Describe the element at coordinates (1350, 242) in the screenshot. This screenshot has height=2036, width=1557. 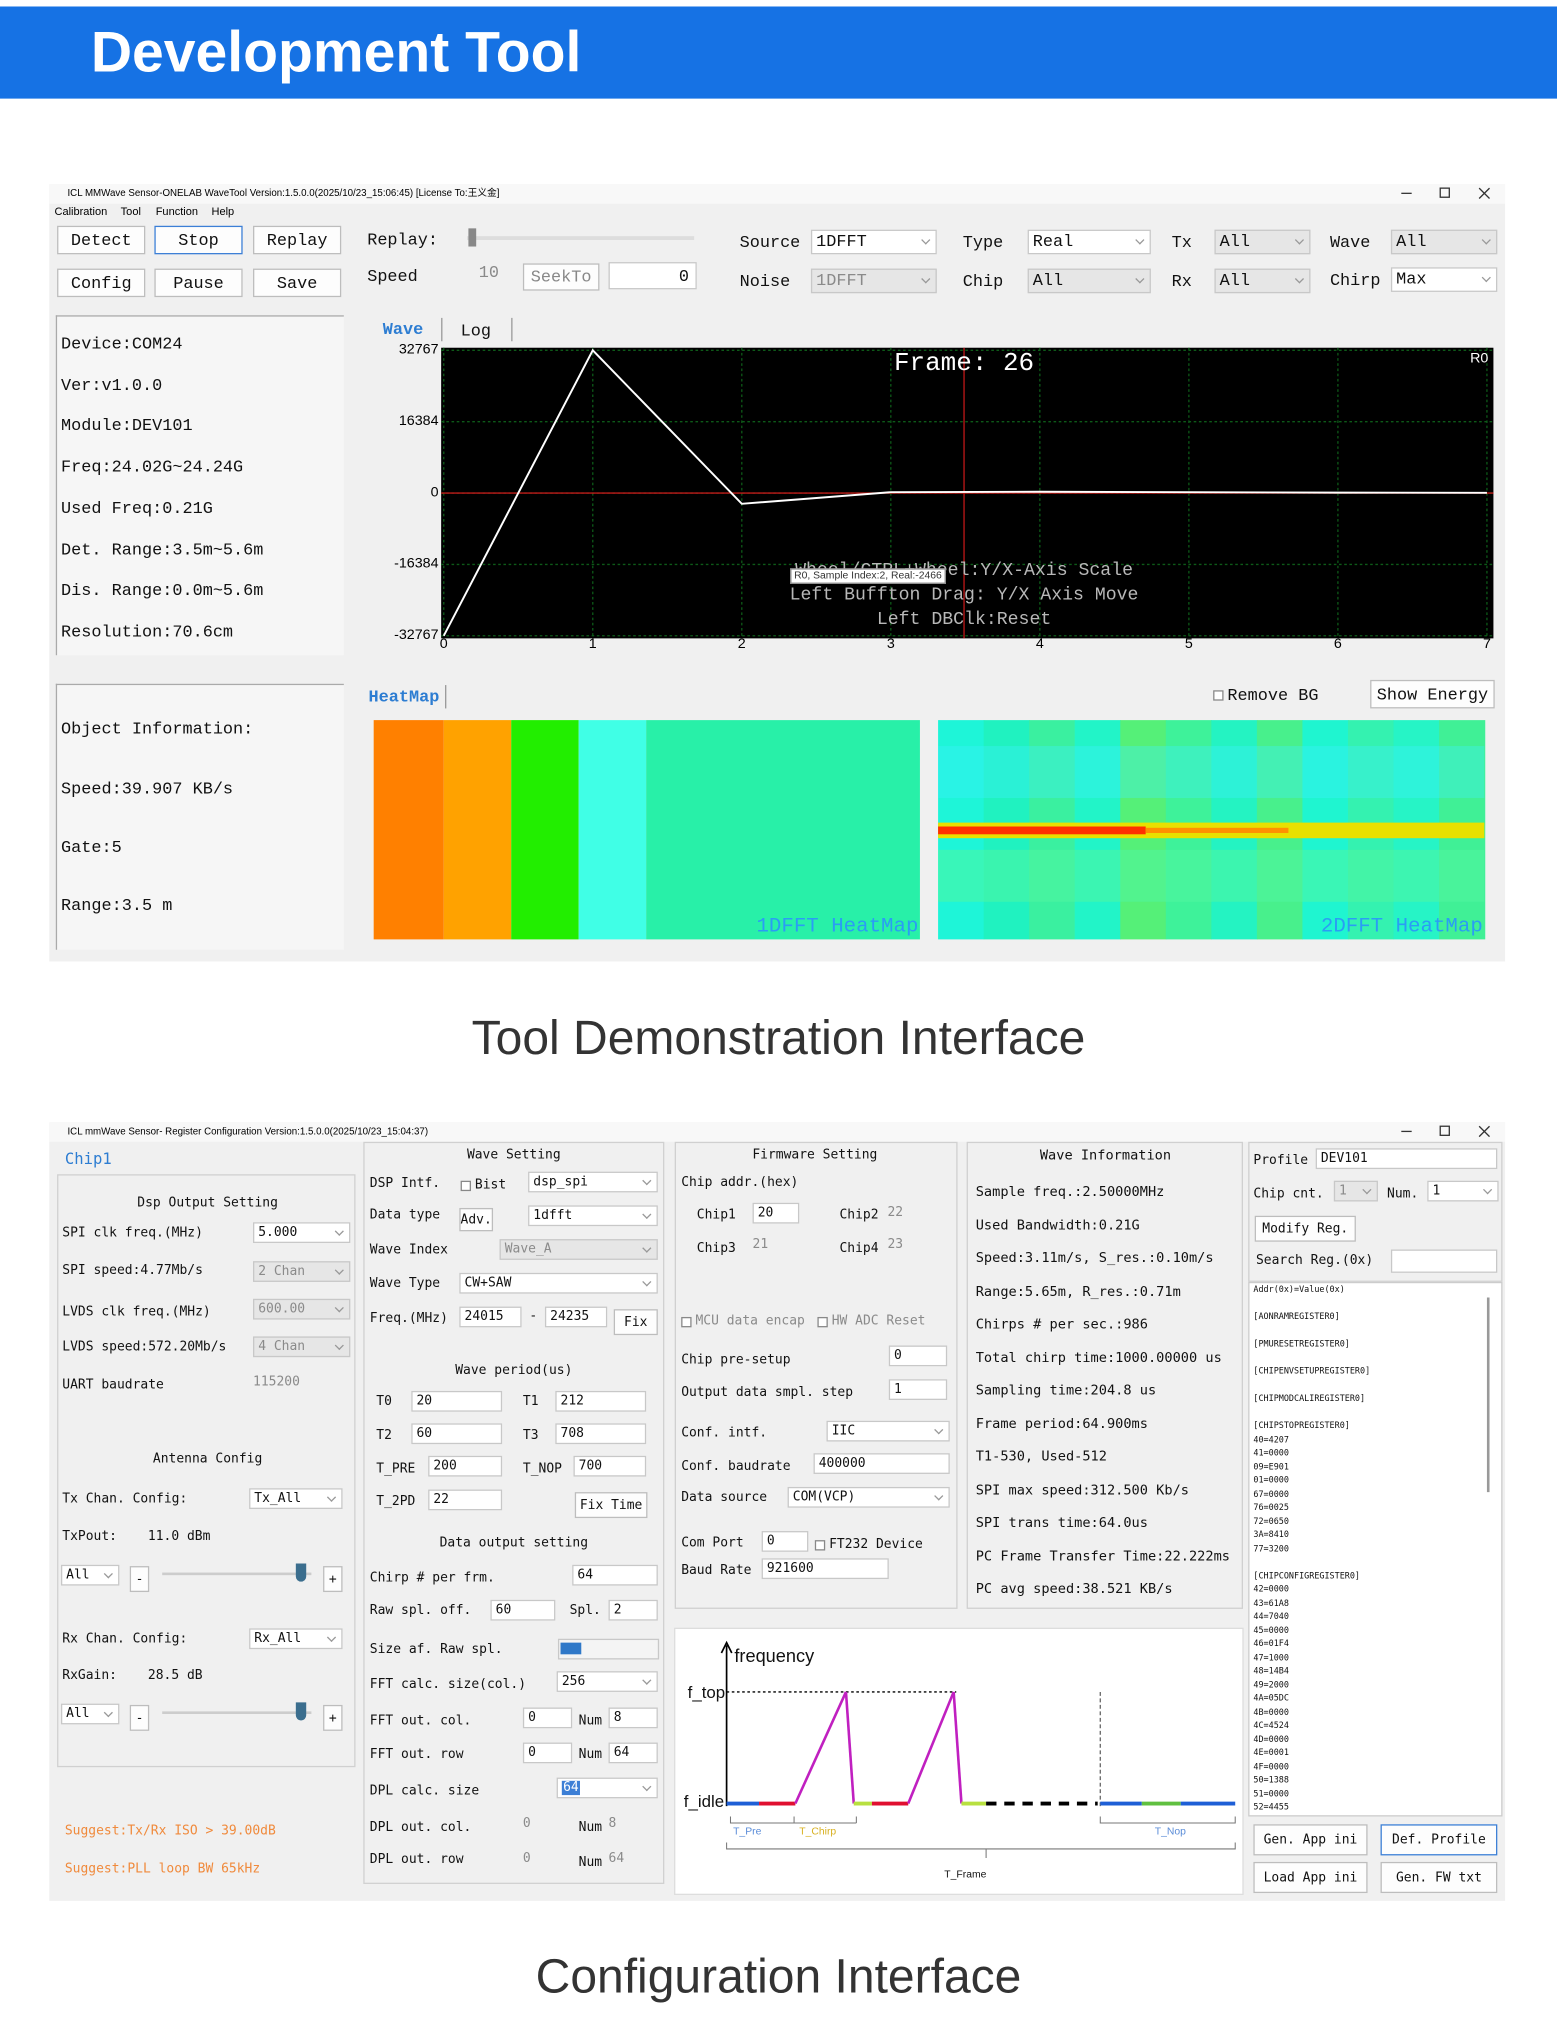
I see `label: Wave` at that location.